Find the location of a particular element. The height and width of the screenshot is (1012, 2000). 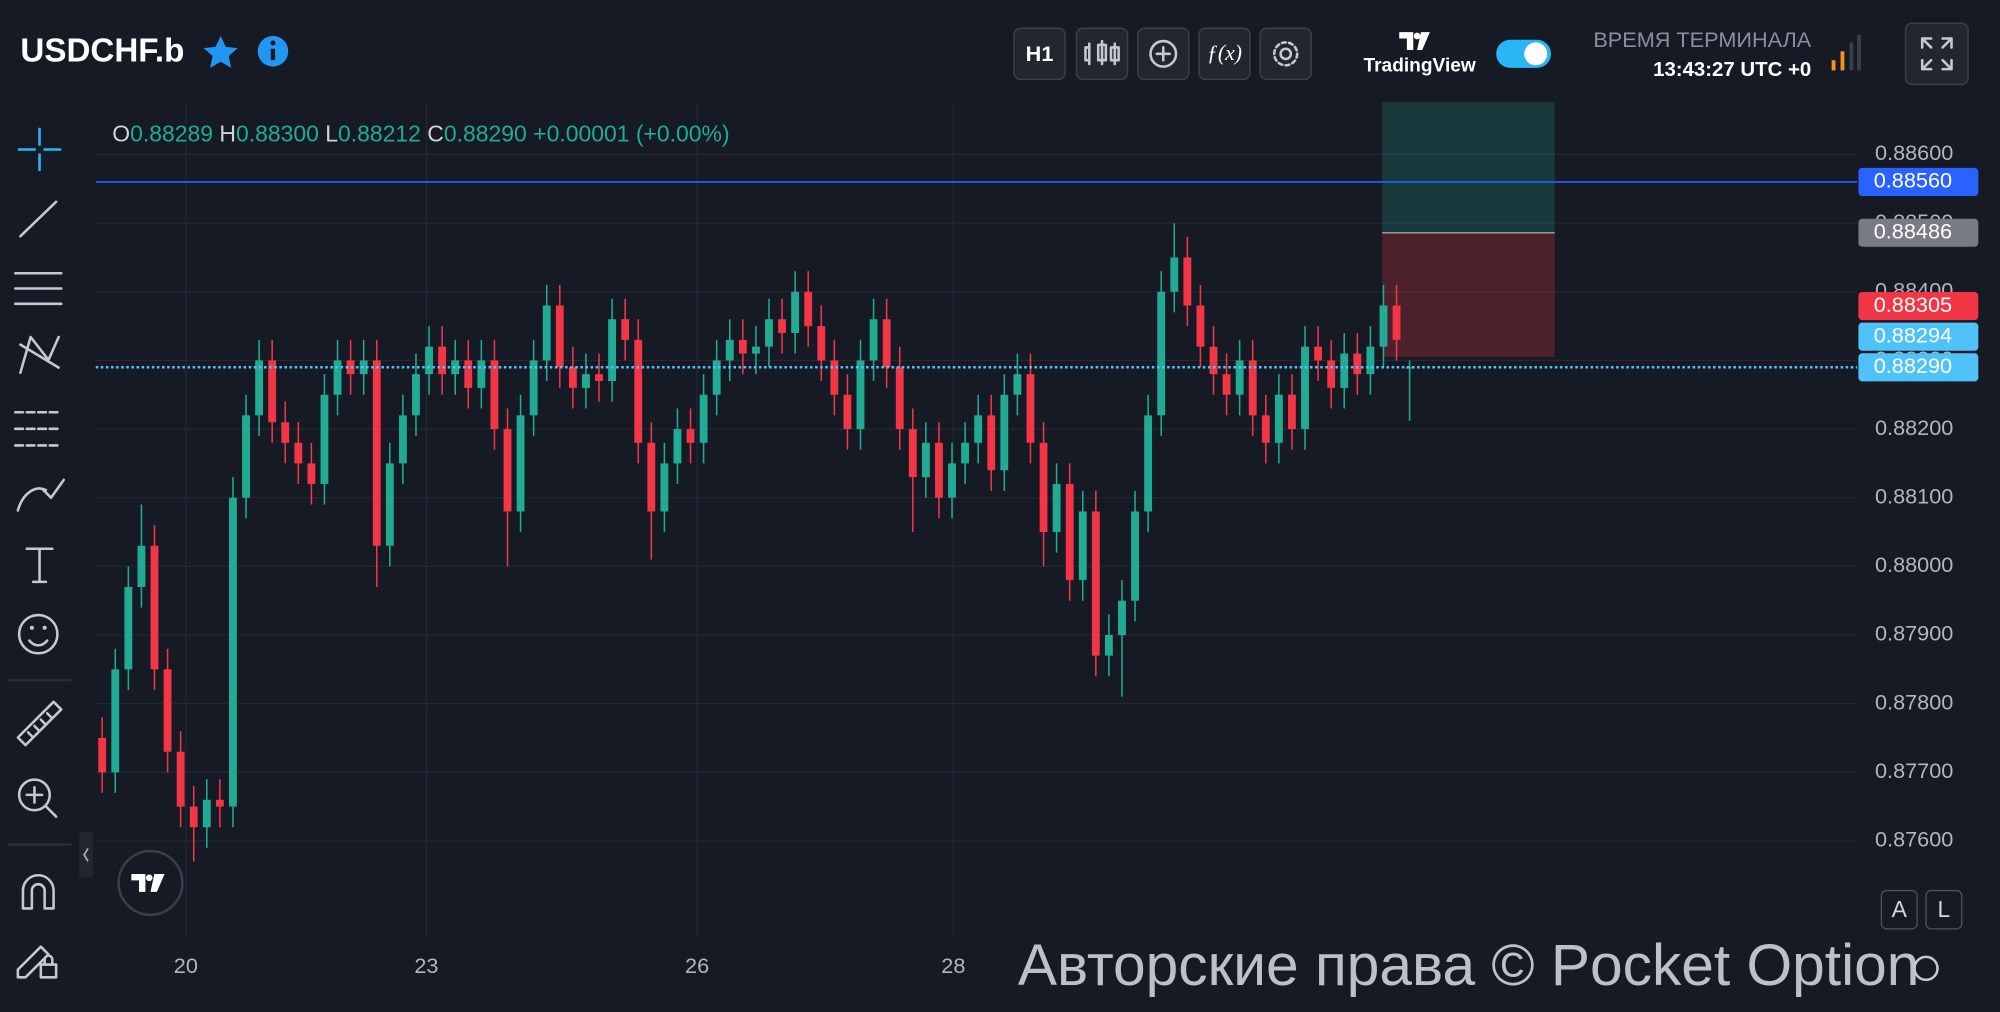

text-tool is located at coordinates (39, 565).